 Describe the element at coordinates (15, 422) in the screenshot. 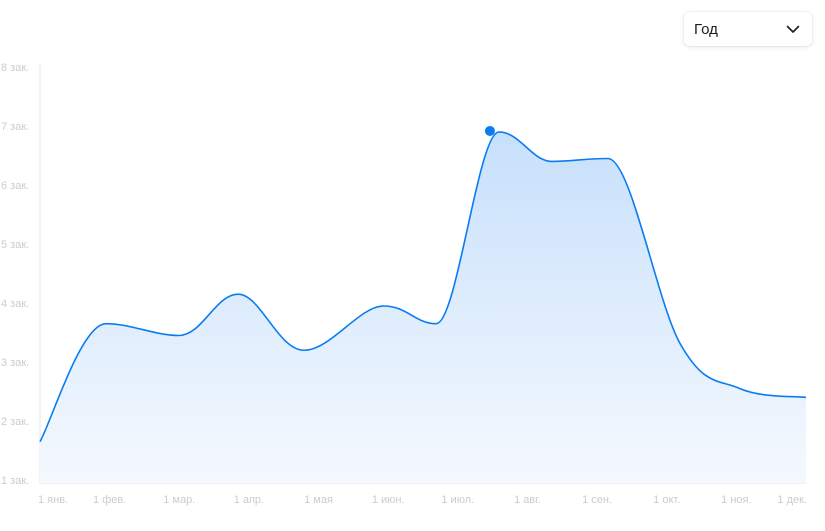

I see `y-tick-label: 2 зак.` at that location.